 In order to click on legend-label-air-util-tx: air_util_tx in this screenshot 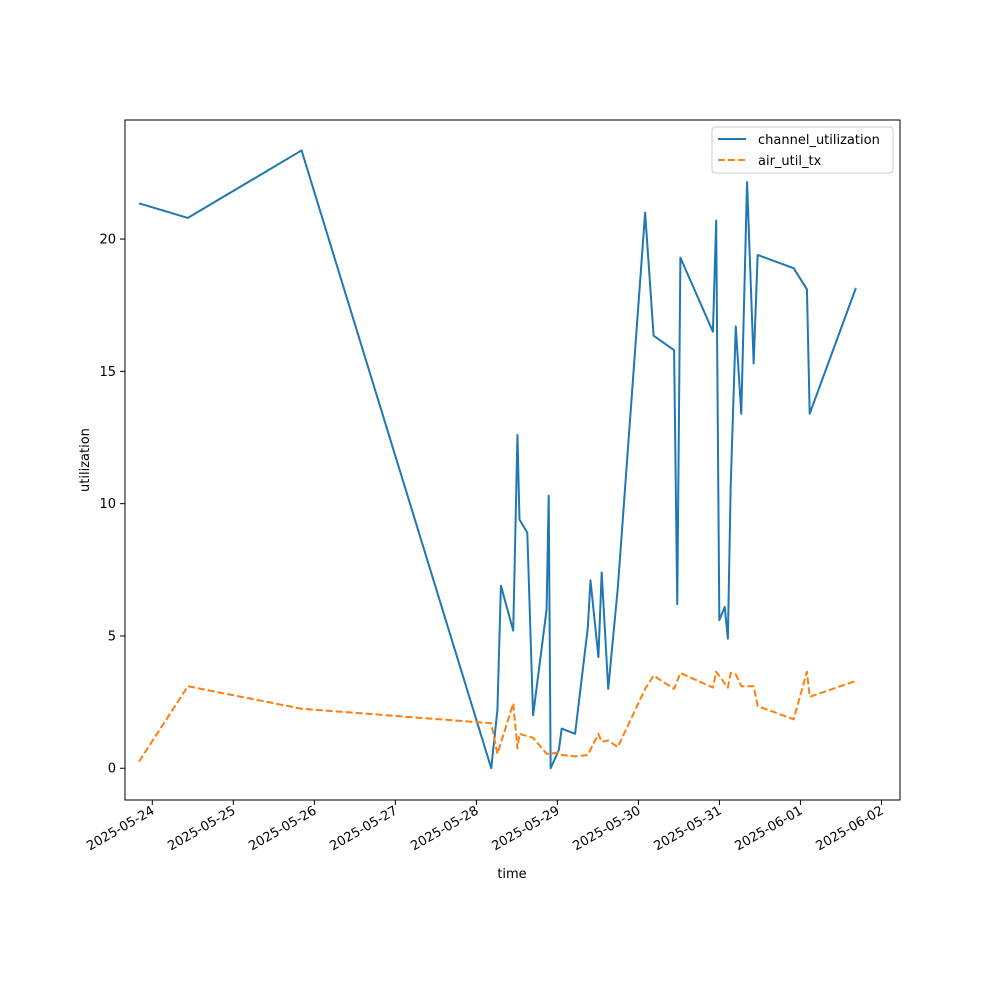, I will do `click(790, 161)`.